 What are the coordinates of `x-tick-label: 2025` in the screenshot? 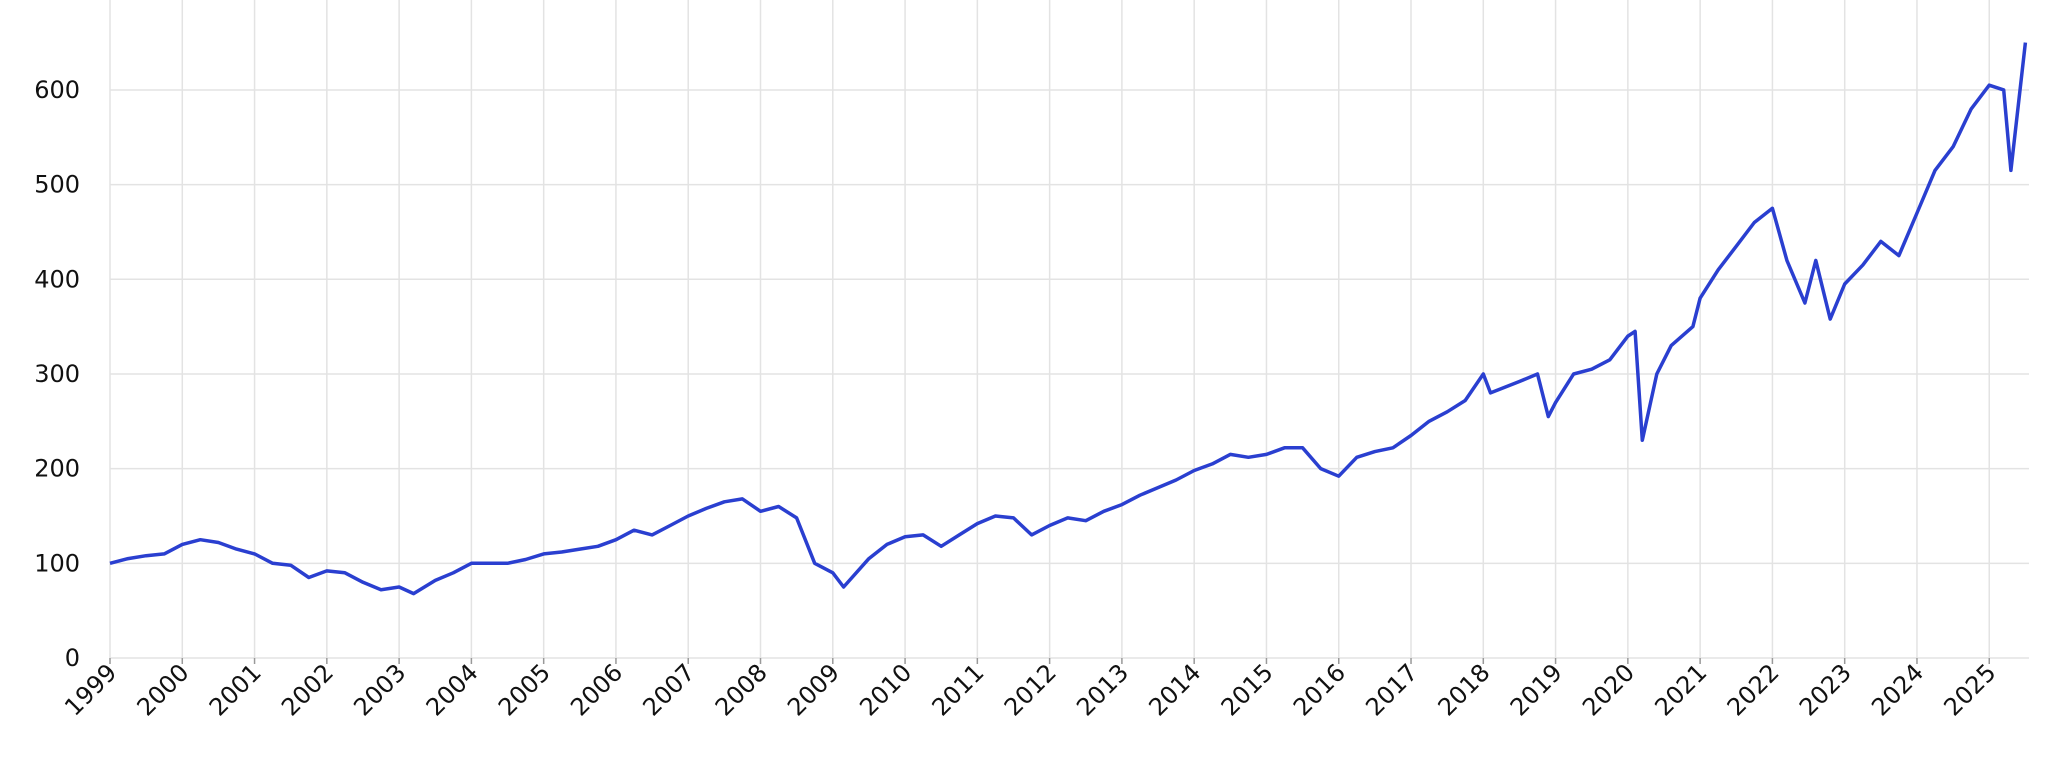 It's located at (1970, 689).